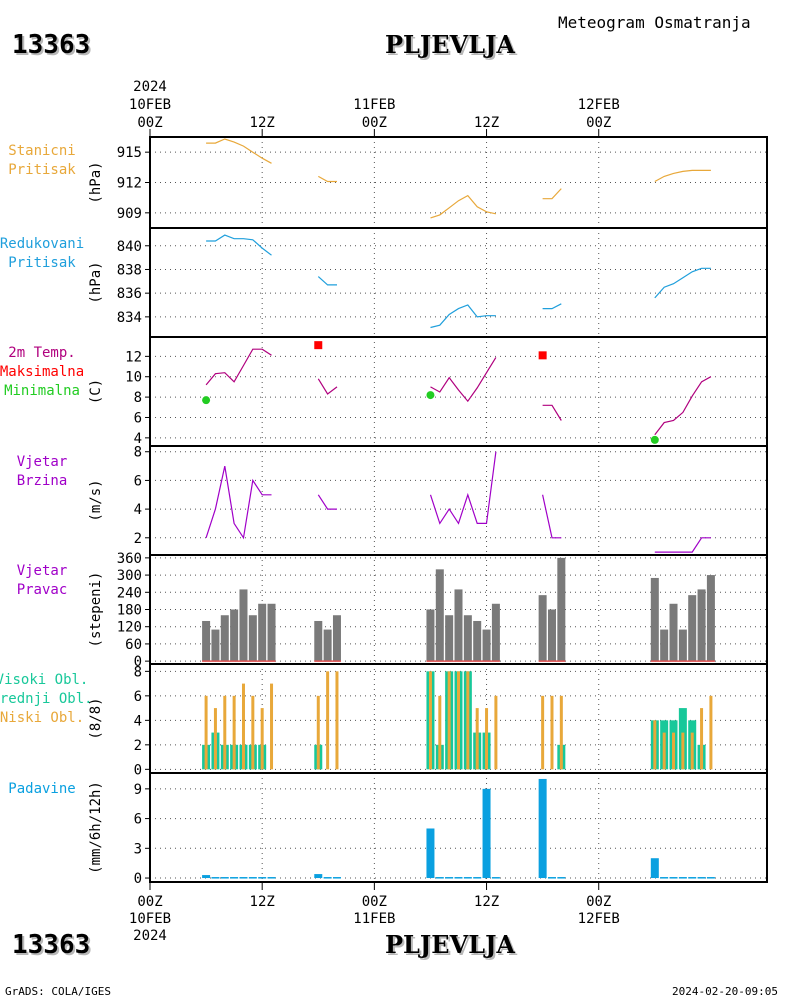 This screenshot has height=1000, width=800. What do you see at coordinates (58, 991) in the screenshot?
I see `footer-credit: GrADS: COLA/IGES` at bounding box center [58, 991].